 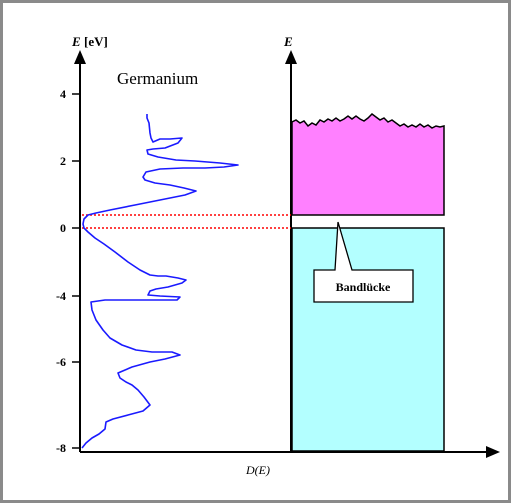 I want to click on valence-band, so click(x=368, y=339).